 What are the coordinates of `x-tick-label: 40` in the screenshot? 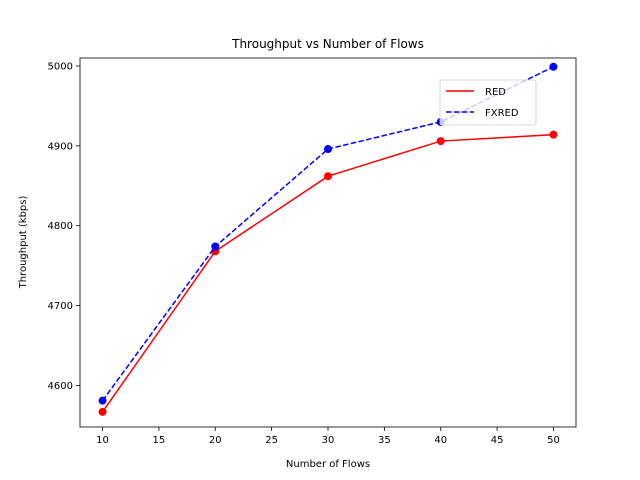 It's located at (440, 440).